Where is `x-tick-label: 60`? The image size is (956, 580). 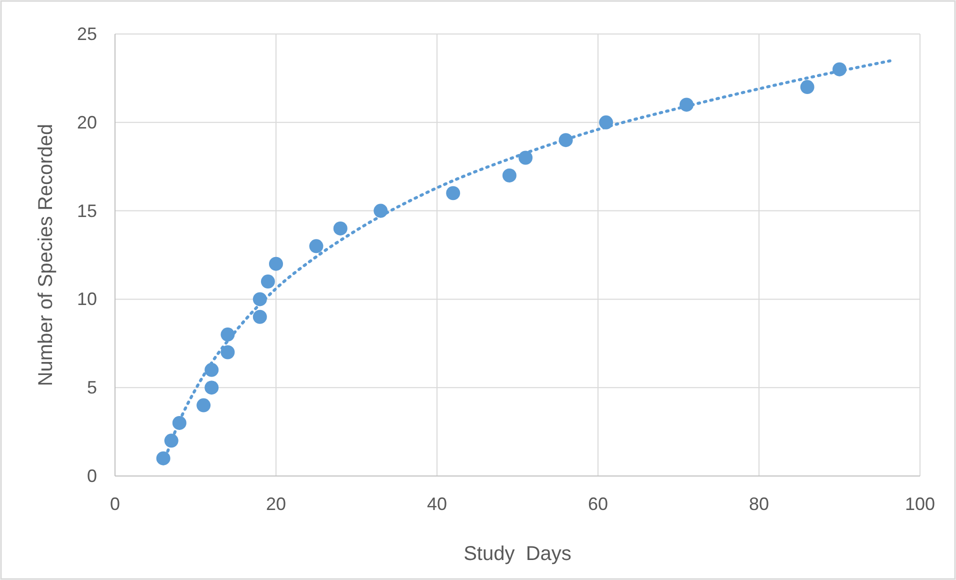 x-tick-label: 60 is located at coordinates (598, 504).